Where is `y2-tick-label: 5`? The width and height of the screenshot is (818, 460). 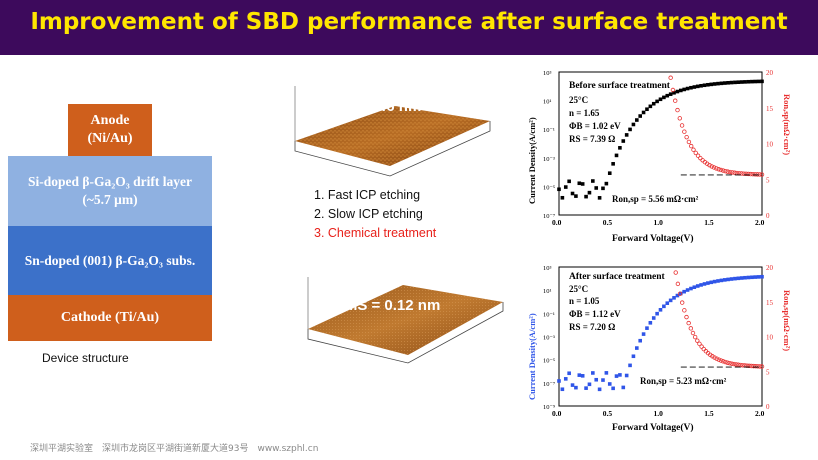
y2-tick-label: 5 is located at coordinates (768, 372).